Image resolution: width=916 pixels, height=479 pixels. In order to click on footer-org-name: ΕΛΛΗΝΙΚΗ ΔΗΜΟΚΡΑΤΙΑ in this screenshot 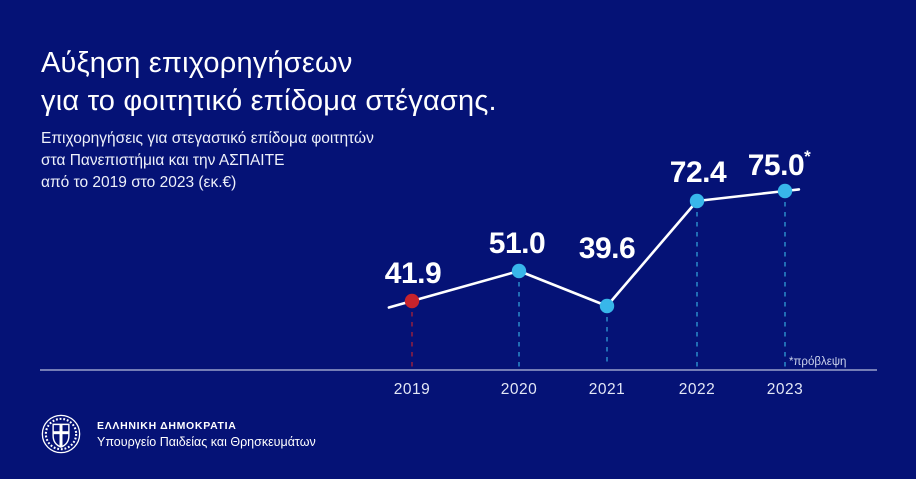, I will do `click(167, 425)`.